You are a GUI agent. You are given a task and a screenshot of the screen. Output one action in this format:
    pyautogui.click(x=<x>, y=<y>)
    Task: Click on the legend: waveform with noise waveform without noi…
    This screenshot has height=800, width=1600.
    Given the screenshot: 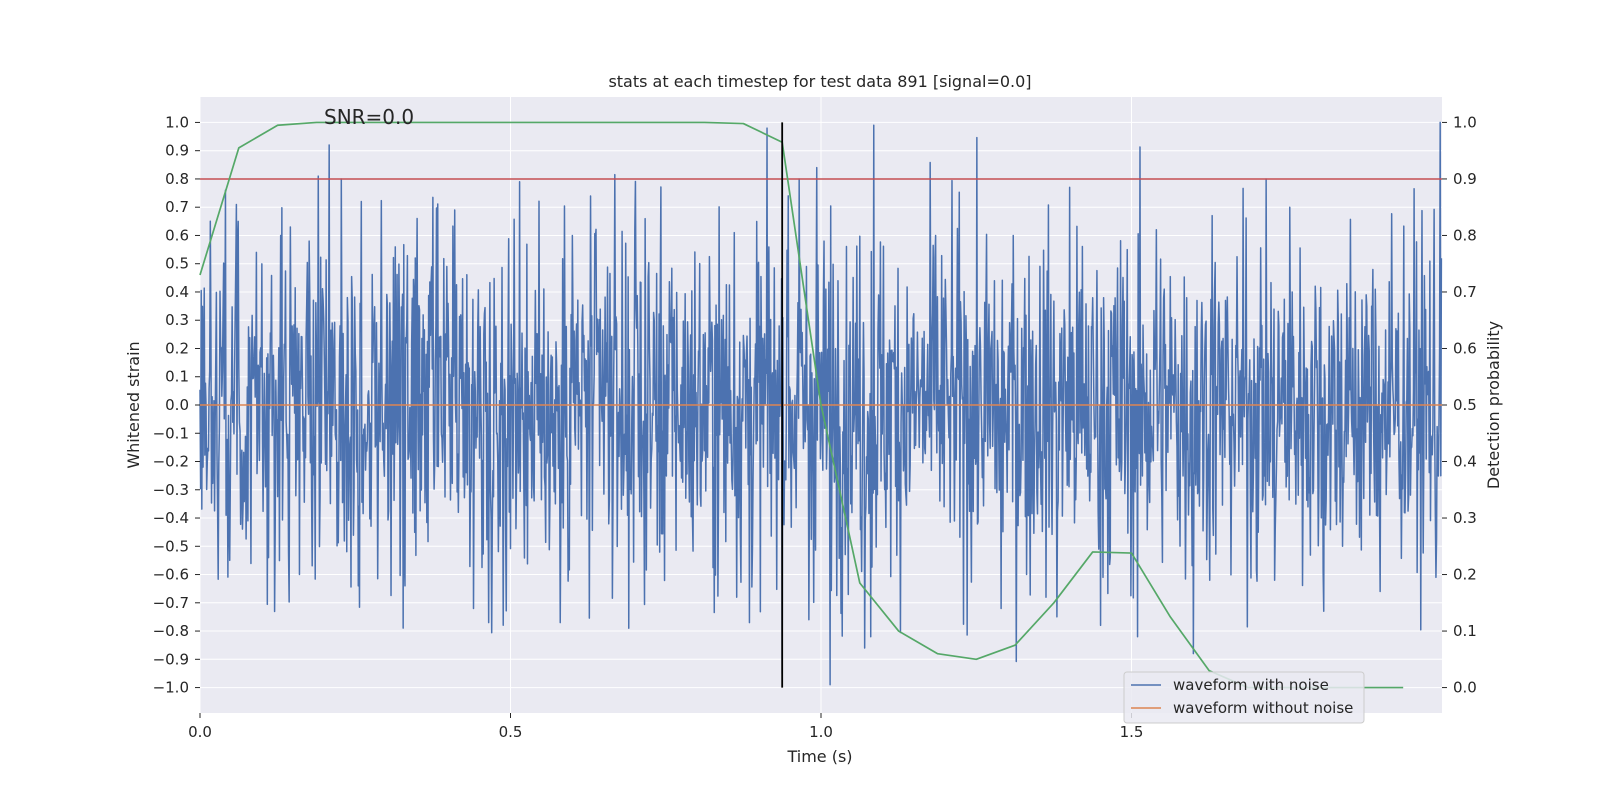 What is the action you would take?
    pyautogui.click(x=1244, y=697)
    